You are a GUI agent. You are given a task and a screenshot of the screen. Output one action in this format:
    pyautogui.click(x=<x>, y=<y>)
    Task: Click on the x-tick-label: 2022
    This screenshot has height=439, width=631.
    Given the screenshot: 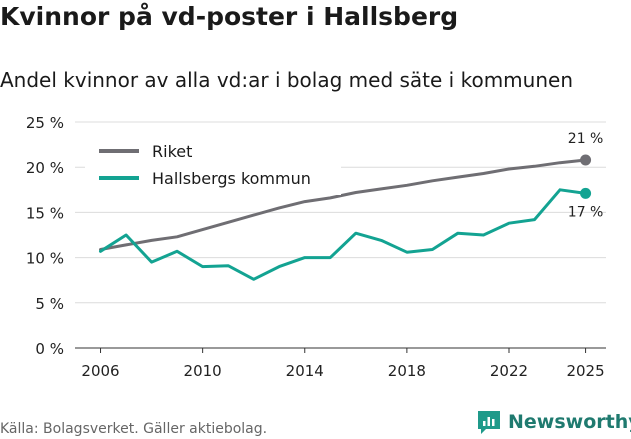 What is the action you would take?
    pyautogui.click(x=509, y=371)
    